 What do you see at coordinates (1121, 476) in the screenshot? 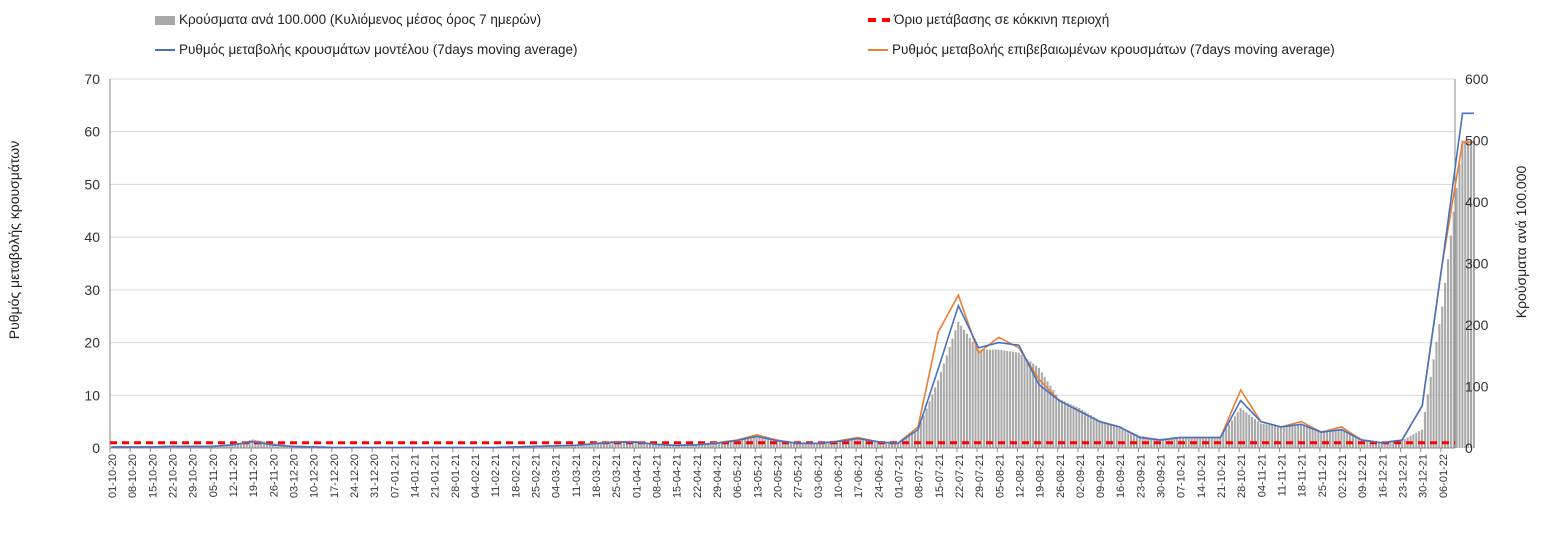
I see `x-tick-label: 16-09-21` at bounding box center [1121, 476].